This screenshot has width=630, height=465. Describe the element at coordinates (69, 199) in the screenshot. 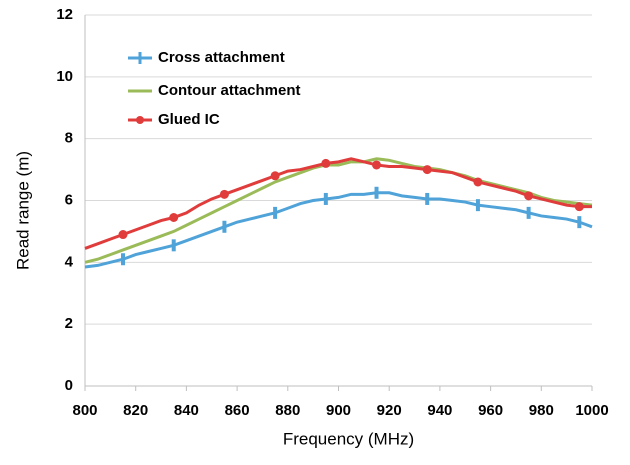

I see `y-tick-label: 6` at that location.